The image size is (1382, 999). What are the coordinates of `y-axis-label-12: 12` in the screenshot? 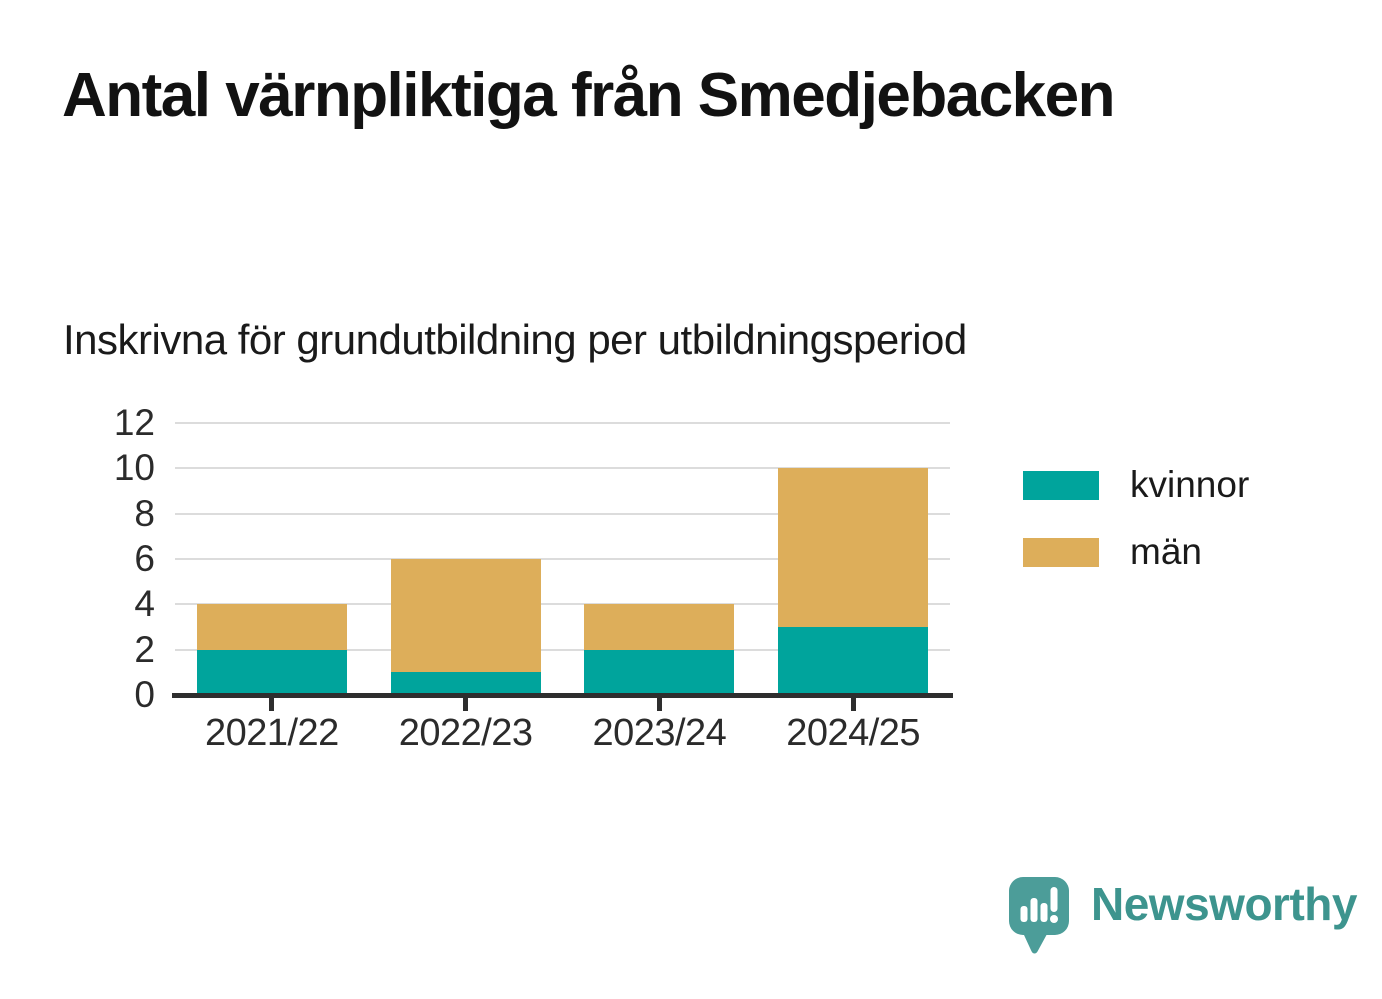 It's located at (134, 422).